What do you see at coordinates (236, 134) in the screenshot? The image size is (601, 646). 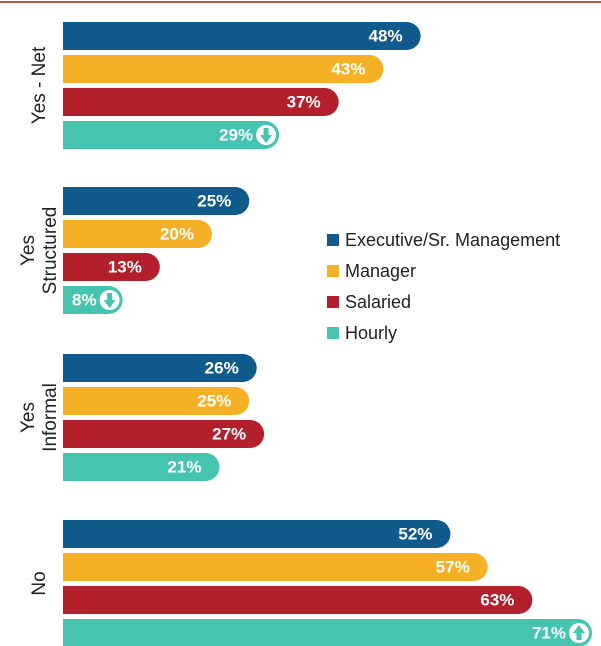 I see `value-label: 29%` at bounding box center [236, 134].